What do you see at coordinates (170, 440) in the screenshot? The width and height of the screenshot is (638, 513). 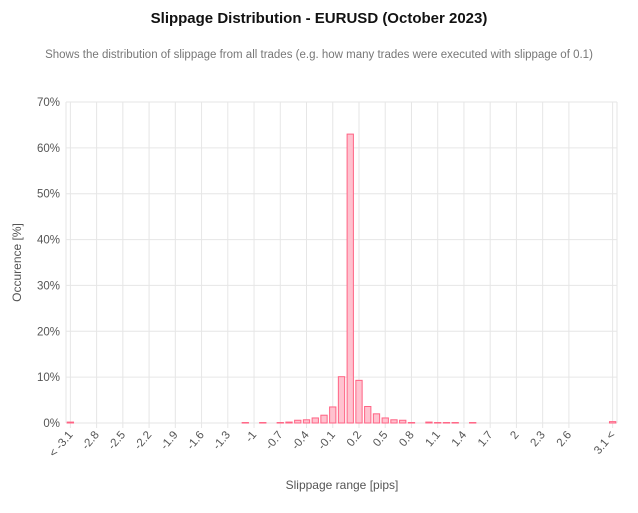 I see `x-tick-label: -1.9` at bounding box center [170, 440].